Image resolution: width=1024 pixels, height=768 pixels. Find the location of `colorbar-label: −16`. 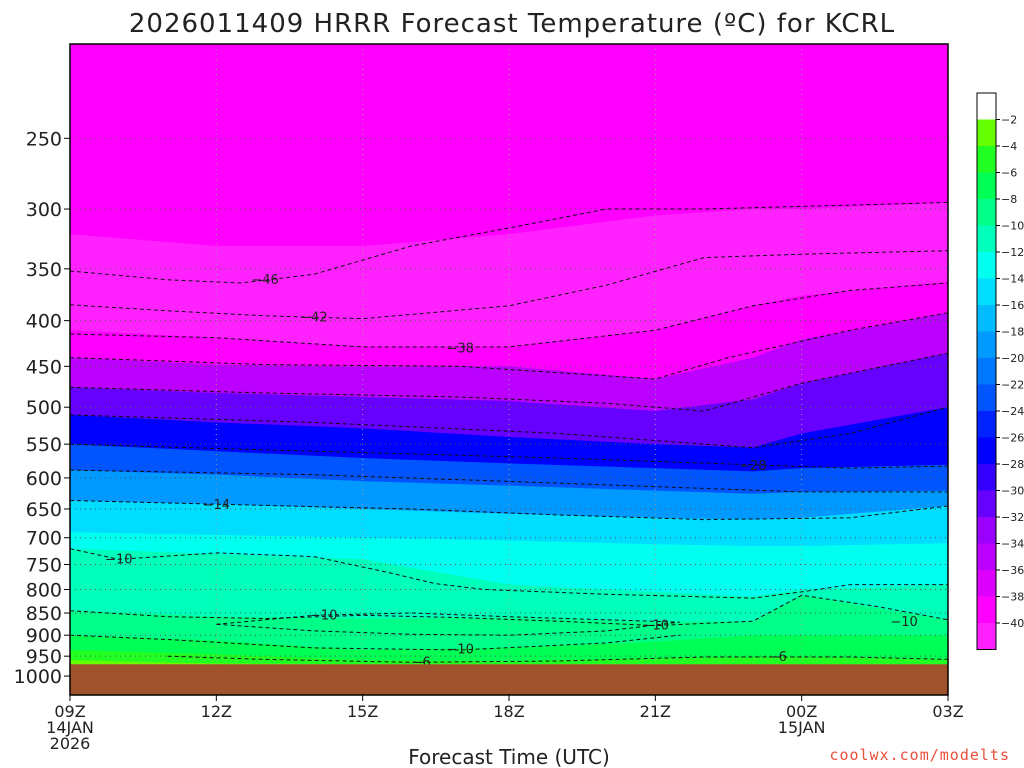

colorbar-label: −16 is located at coordinates (1012, 305).